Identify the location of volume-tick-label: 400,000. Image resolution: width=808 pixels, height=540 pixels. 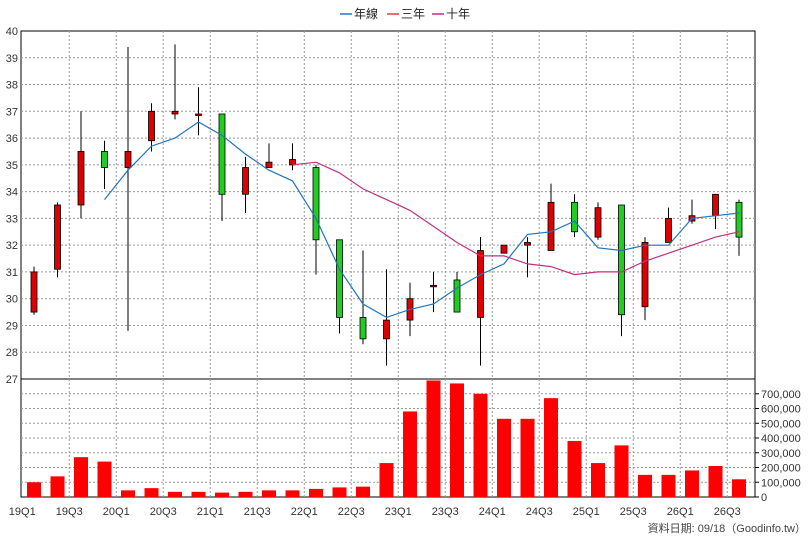
(781, 439).